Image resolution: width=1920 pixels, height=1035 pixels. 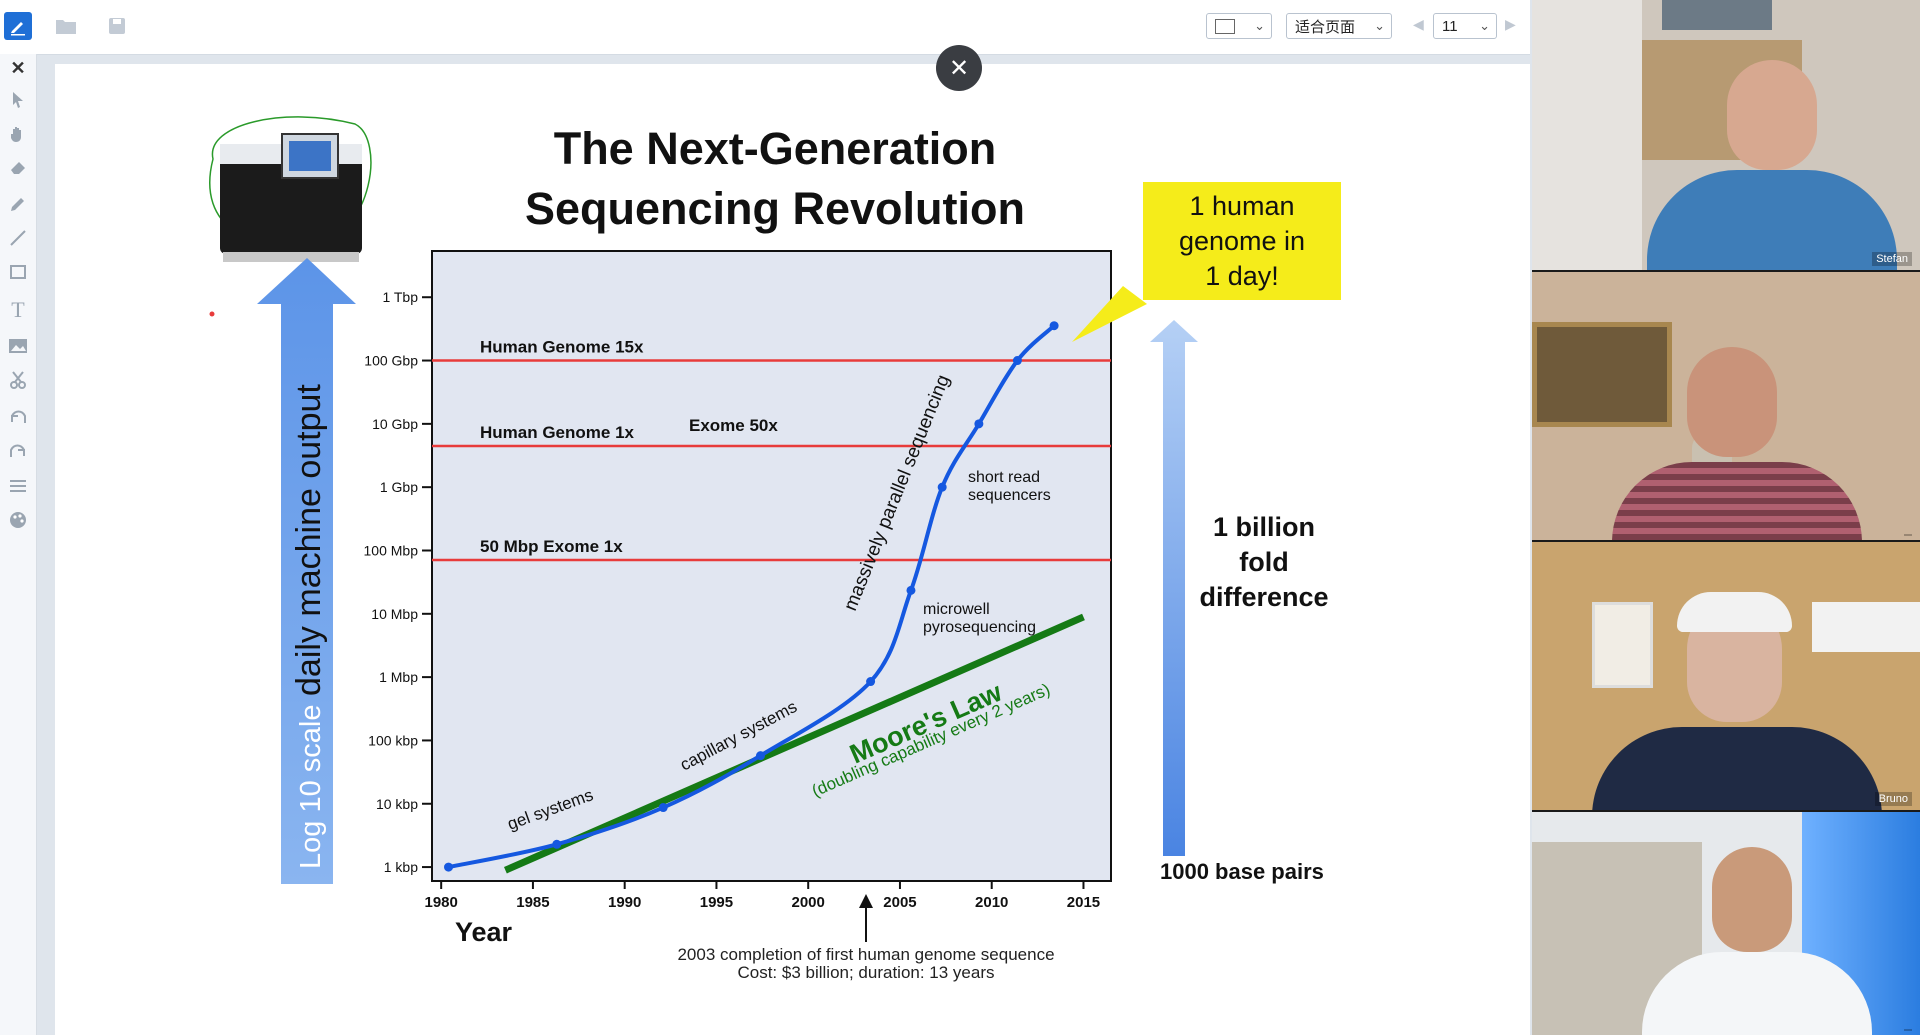 What do you see at coordinates (865, 972) in the screenshot?
I see `footnote-line2: Cost: $3 billion; duration: 13 years` at bounding box center [865, 972].